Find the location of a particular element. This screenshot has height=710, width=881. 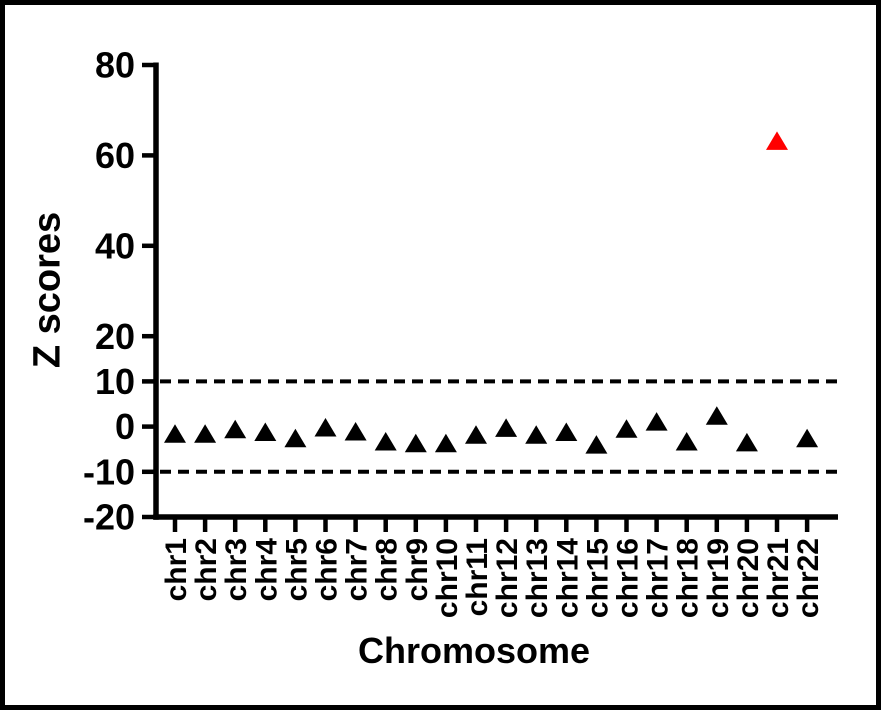

x-tick-label: chr1 is located at coordinates (176, 569).